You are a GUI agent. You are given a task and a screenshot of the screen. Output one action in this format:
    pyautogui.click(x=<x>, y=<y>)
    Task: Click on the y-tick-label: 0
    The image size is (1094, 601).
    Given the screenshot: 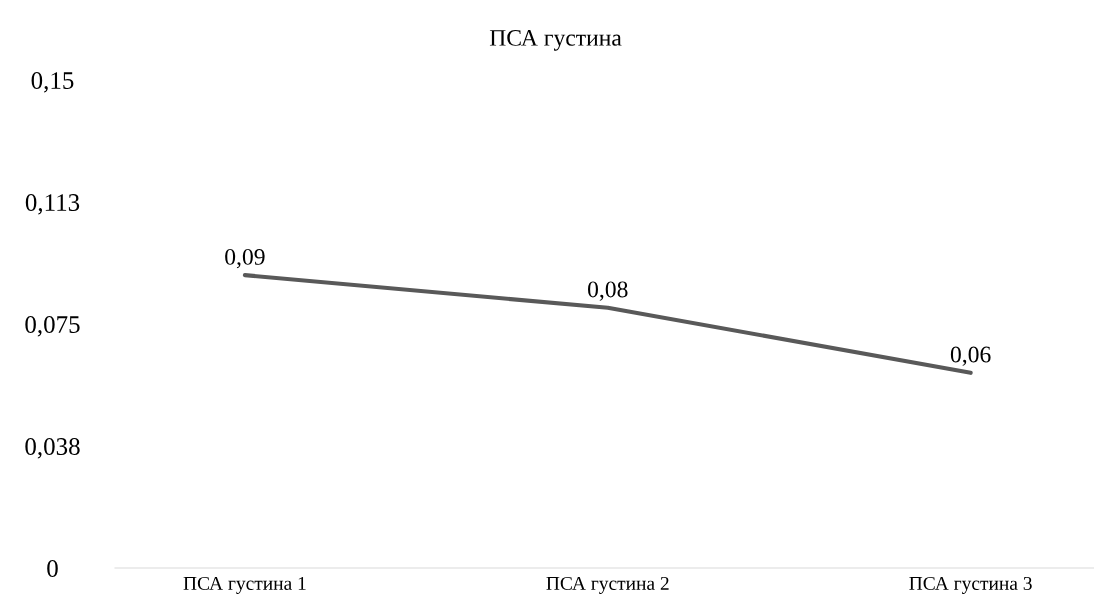 What is the action you would take?
    pyautogui.click(x=52, y=568)
    